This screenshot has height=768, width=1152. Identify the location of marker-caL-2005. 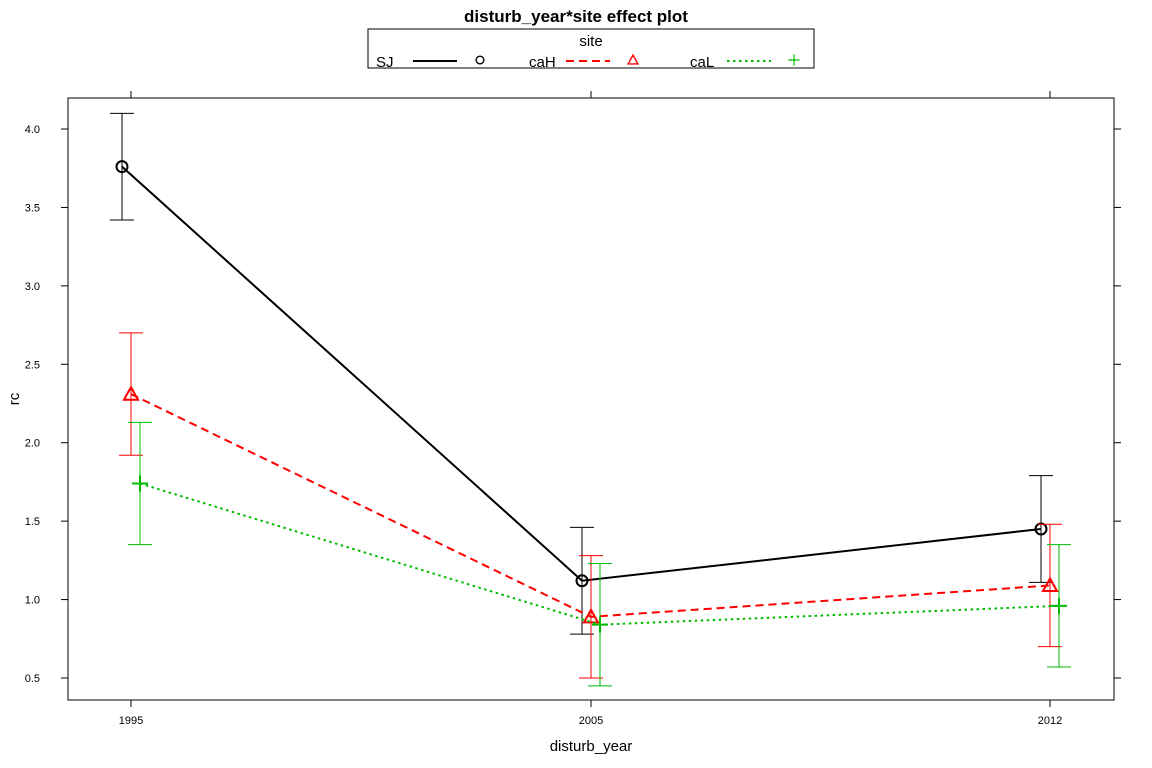
(600, 624).